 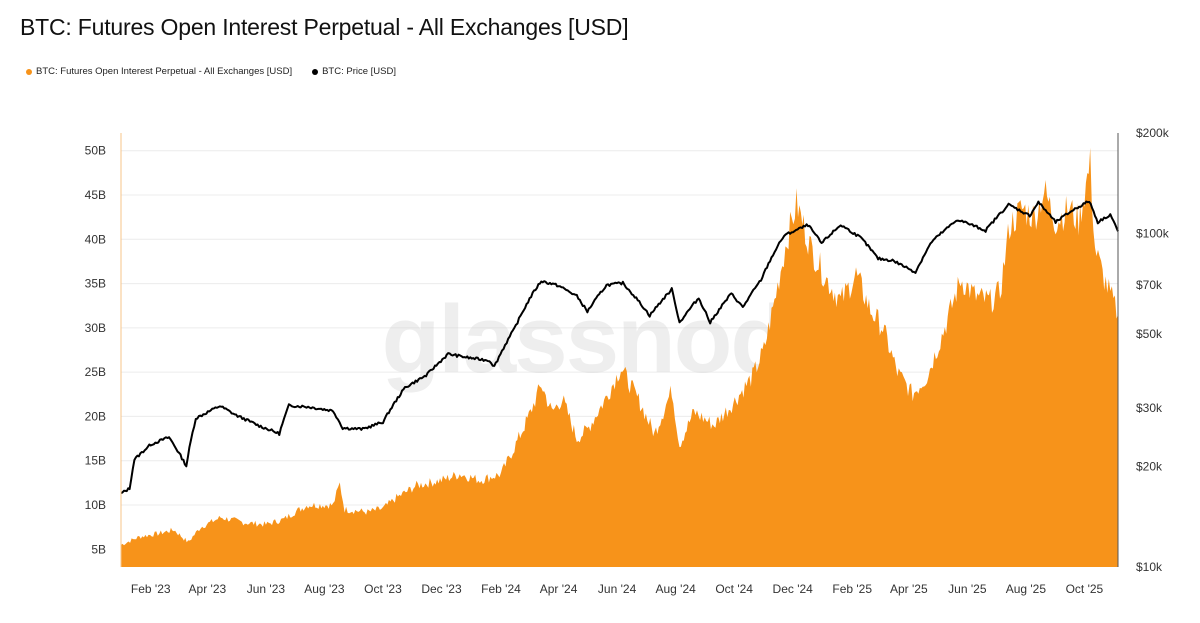 I want to click on x-tick-label: Aug '24, so click(x=675, y=589).